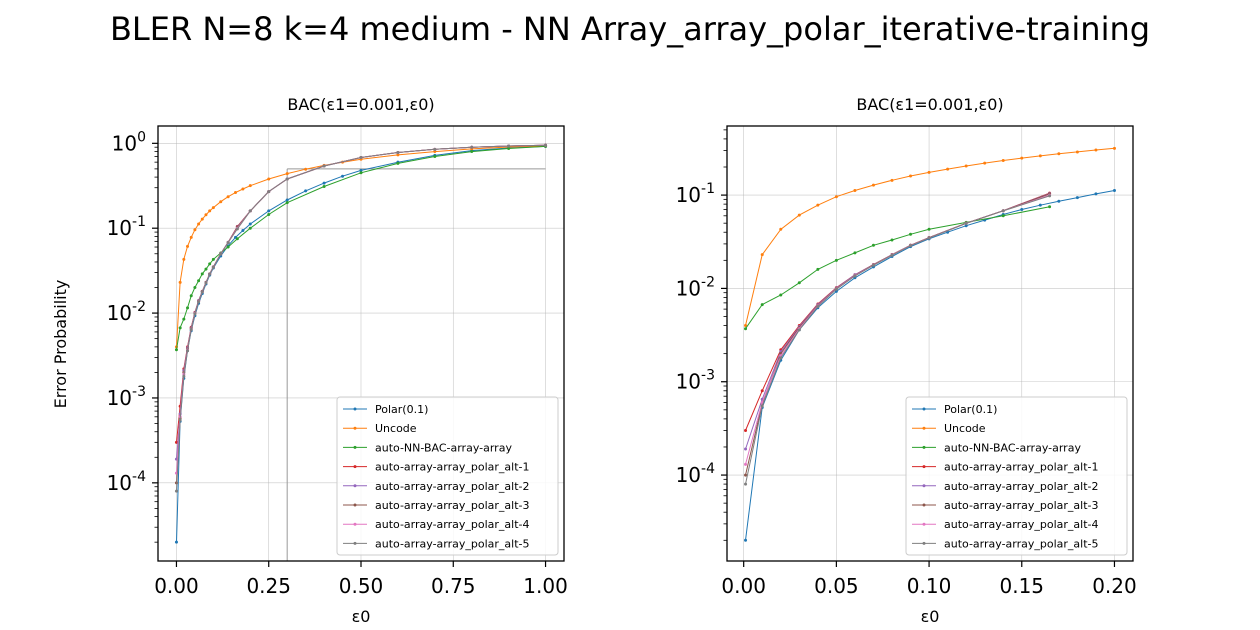 The image size is (1260, 630). What do you see at coordinates (1005, 524) in the screenshot?
I see `legend-item: auto-array-array_polar_alt-4` at bounding box center [1005, 524].